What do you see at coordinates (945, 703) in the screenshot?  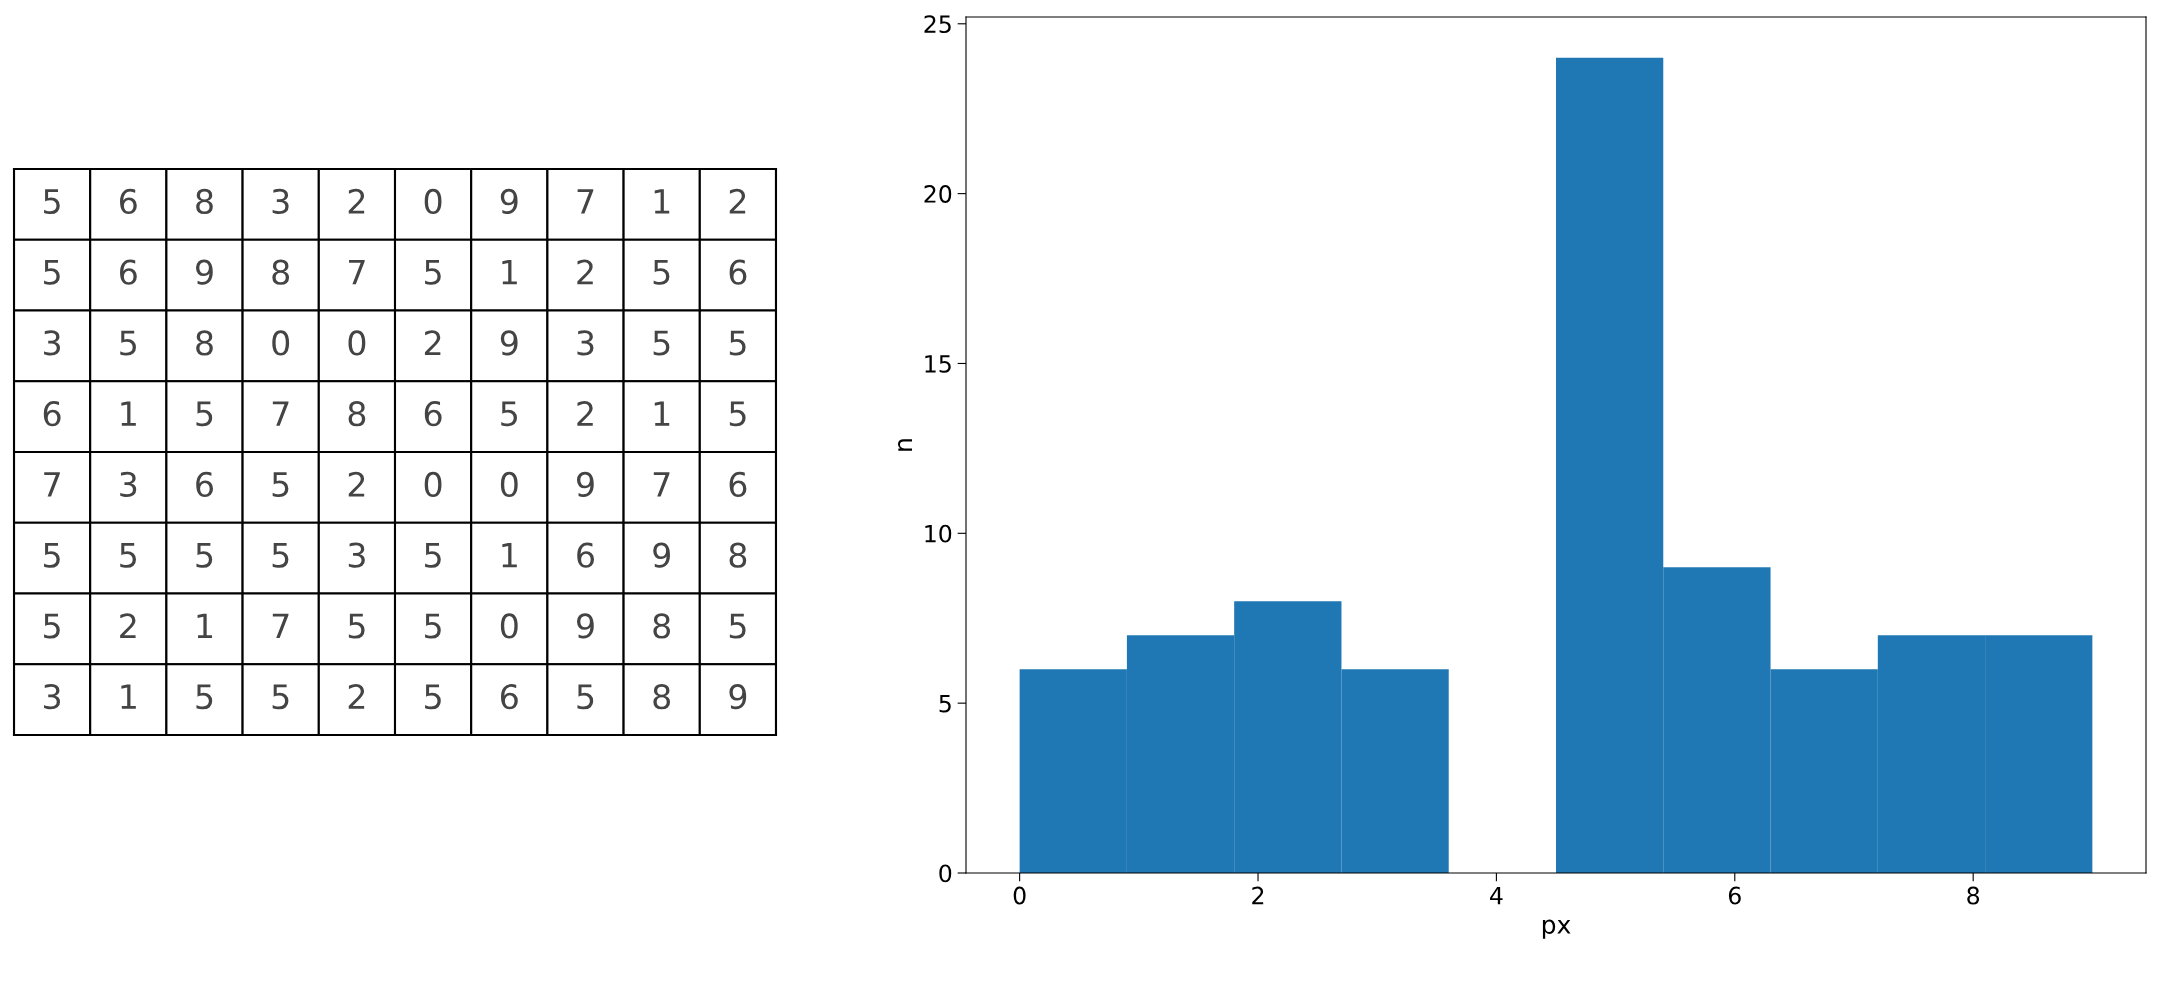 I see `y-tick-label: 5` at bounding box center [945, 703].